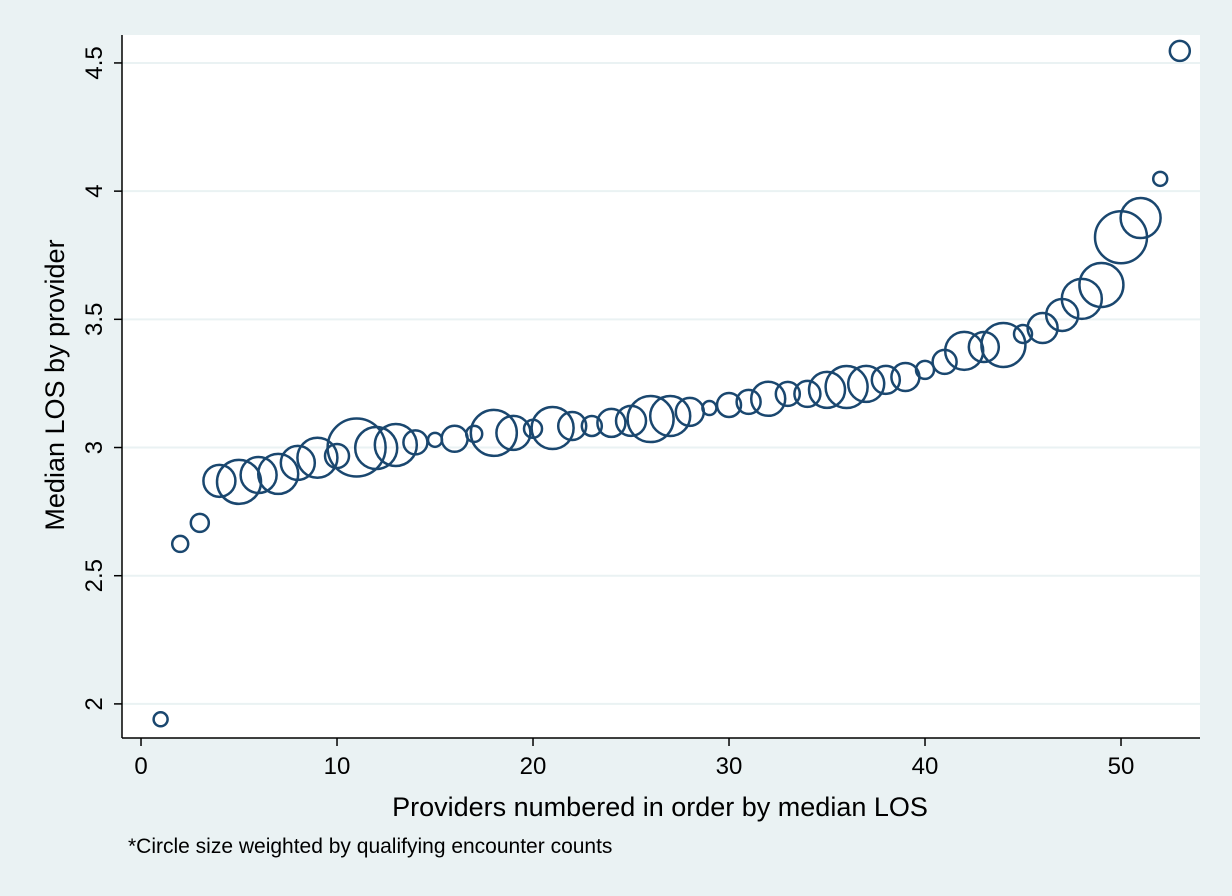 The image size is (1232, 896). Describe the element at coordinates (94, 447) in the screenshot. I see `y-tick-label: 3` at that location.